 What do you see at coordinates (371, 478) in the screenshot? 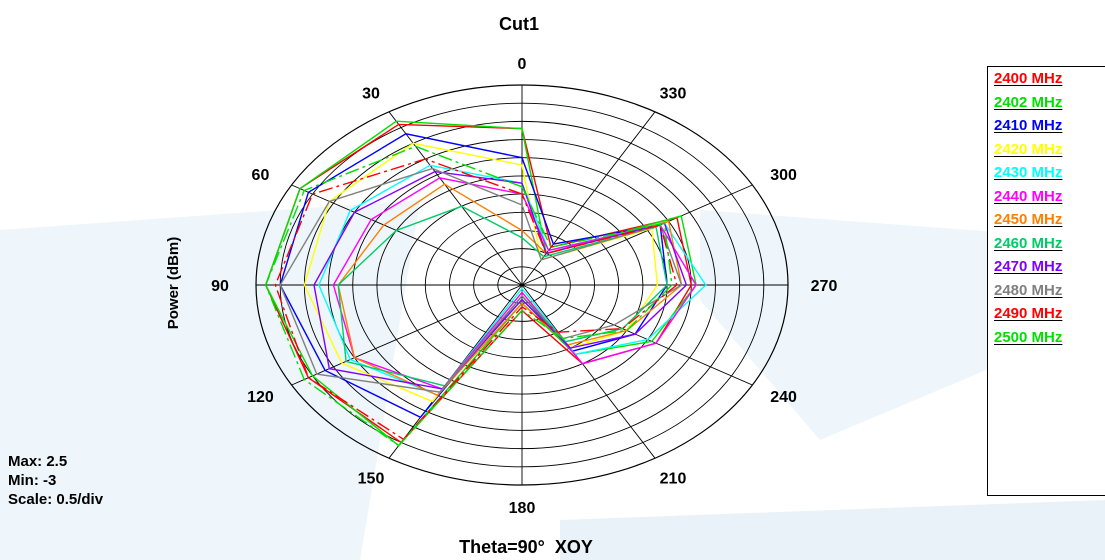
I see `angle-tick-label: 150` at bounding box center [371, 478].